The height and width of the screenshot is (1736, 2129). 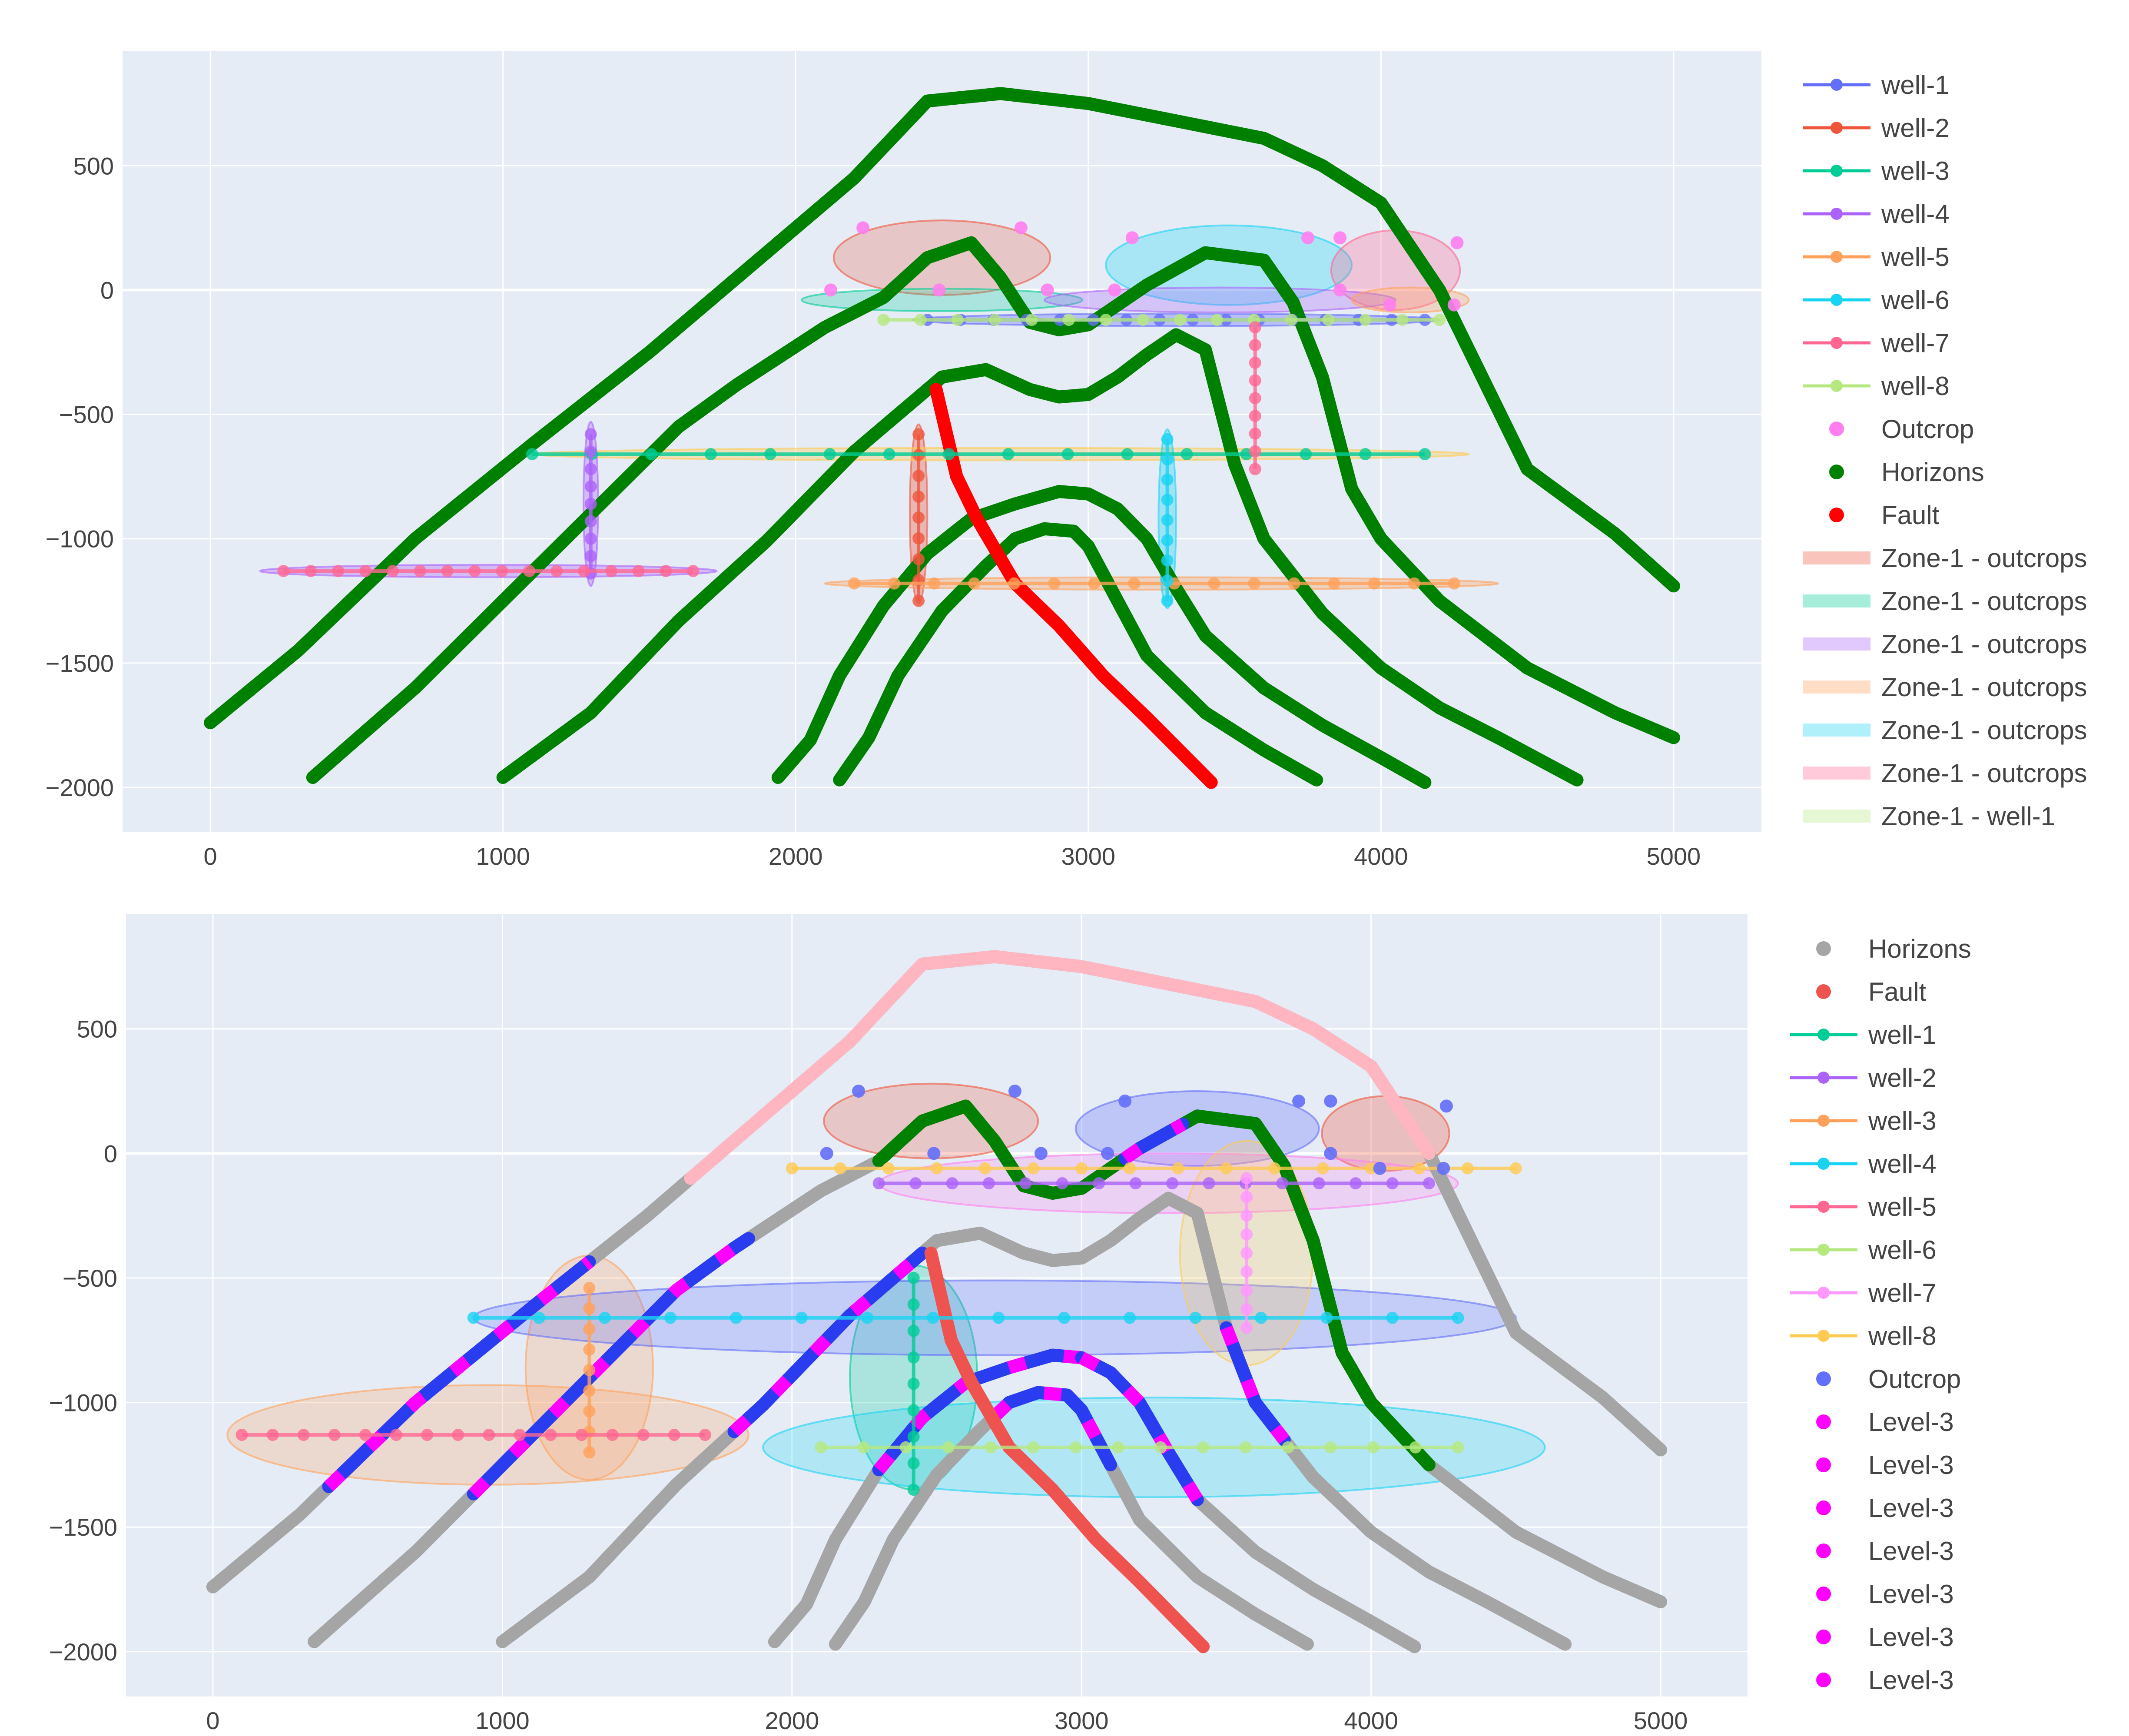 What do you see at coordinates (1902, 1336) in the screenshot?
I see `legend-label: well-8` at bounding box center [1902, 1336].